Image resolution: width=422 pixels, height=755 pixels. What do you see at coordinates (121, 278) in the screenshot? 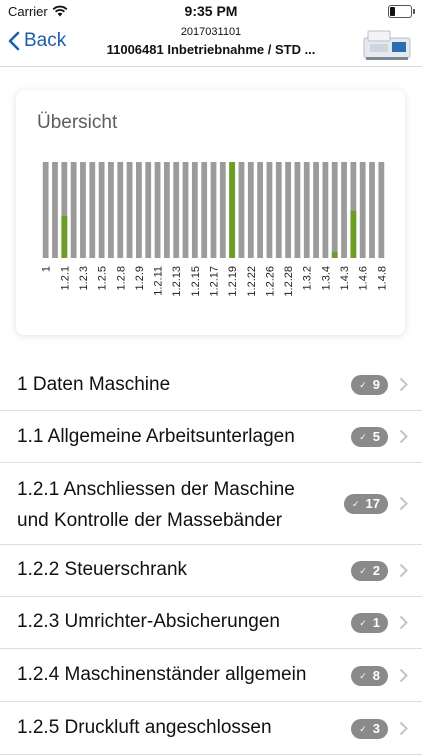
I see `chart-tick-label: 1.2.8` at bounding box center [121, 278].